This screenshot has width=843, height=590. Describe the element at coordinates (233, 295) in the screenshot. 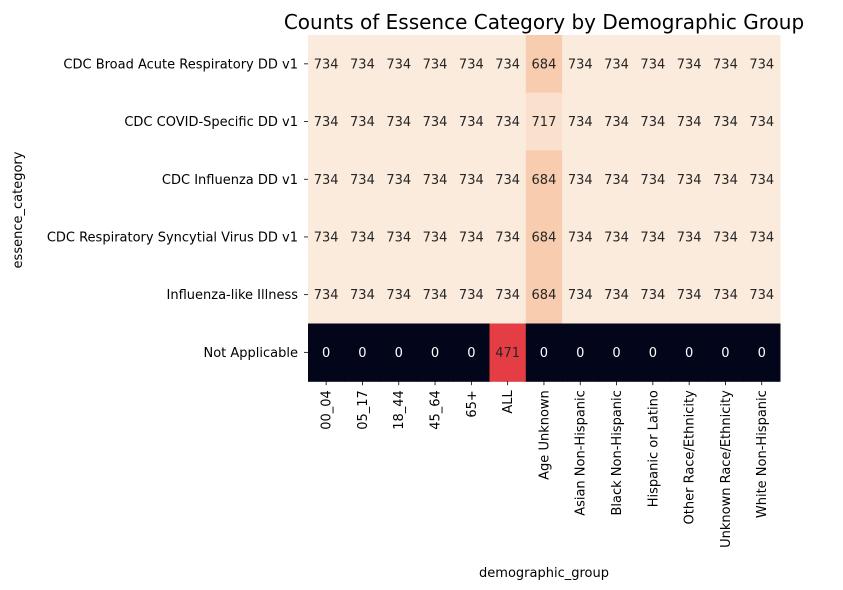

I see `y-tick-label: Influenza-like Illness` at that location.